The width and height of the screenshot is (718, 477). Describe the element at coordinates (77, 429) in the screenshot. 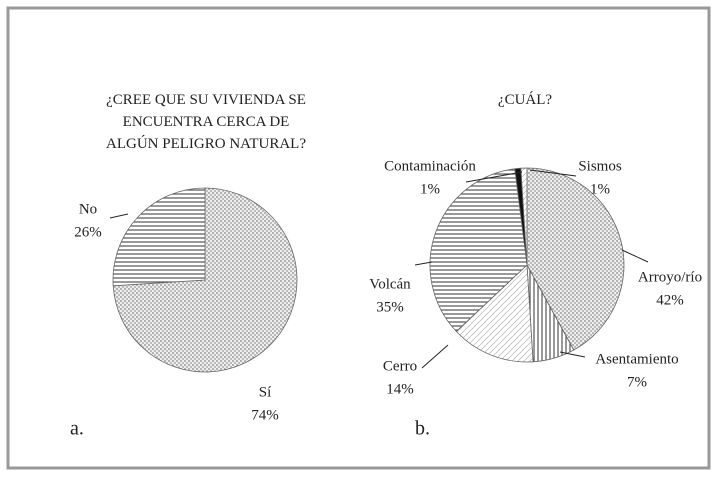

I see `panel-label: a.` at that location.